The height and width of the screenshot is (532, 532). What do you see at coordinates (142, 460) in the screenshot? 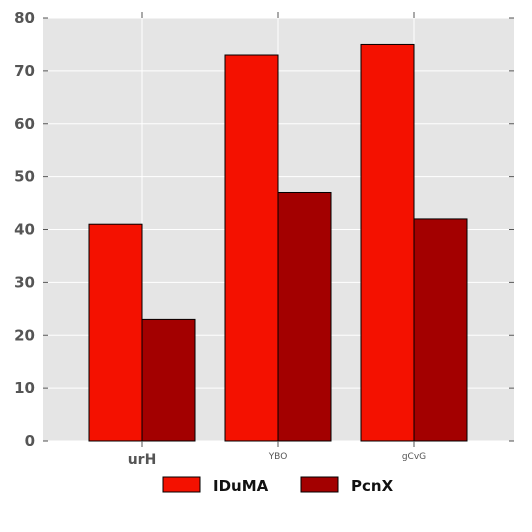
I see `x-tick-label: urH` at bounding box center [142, 460].